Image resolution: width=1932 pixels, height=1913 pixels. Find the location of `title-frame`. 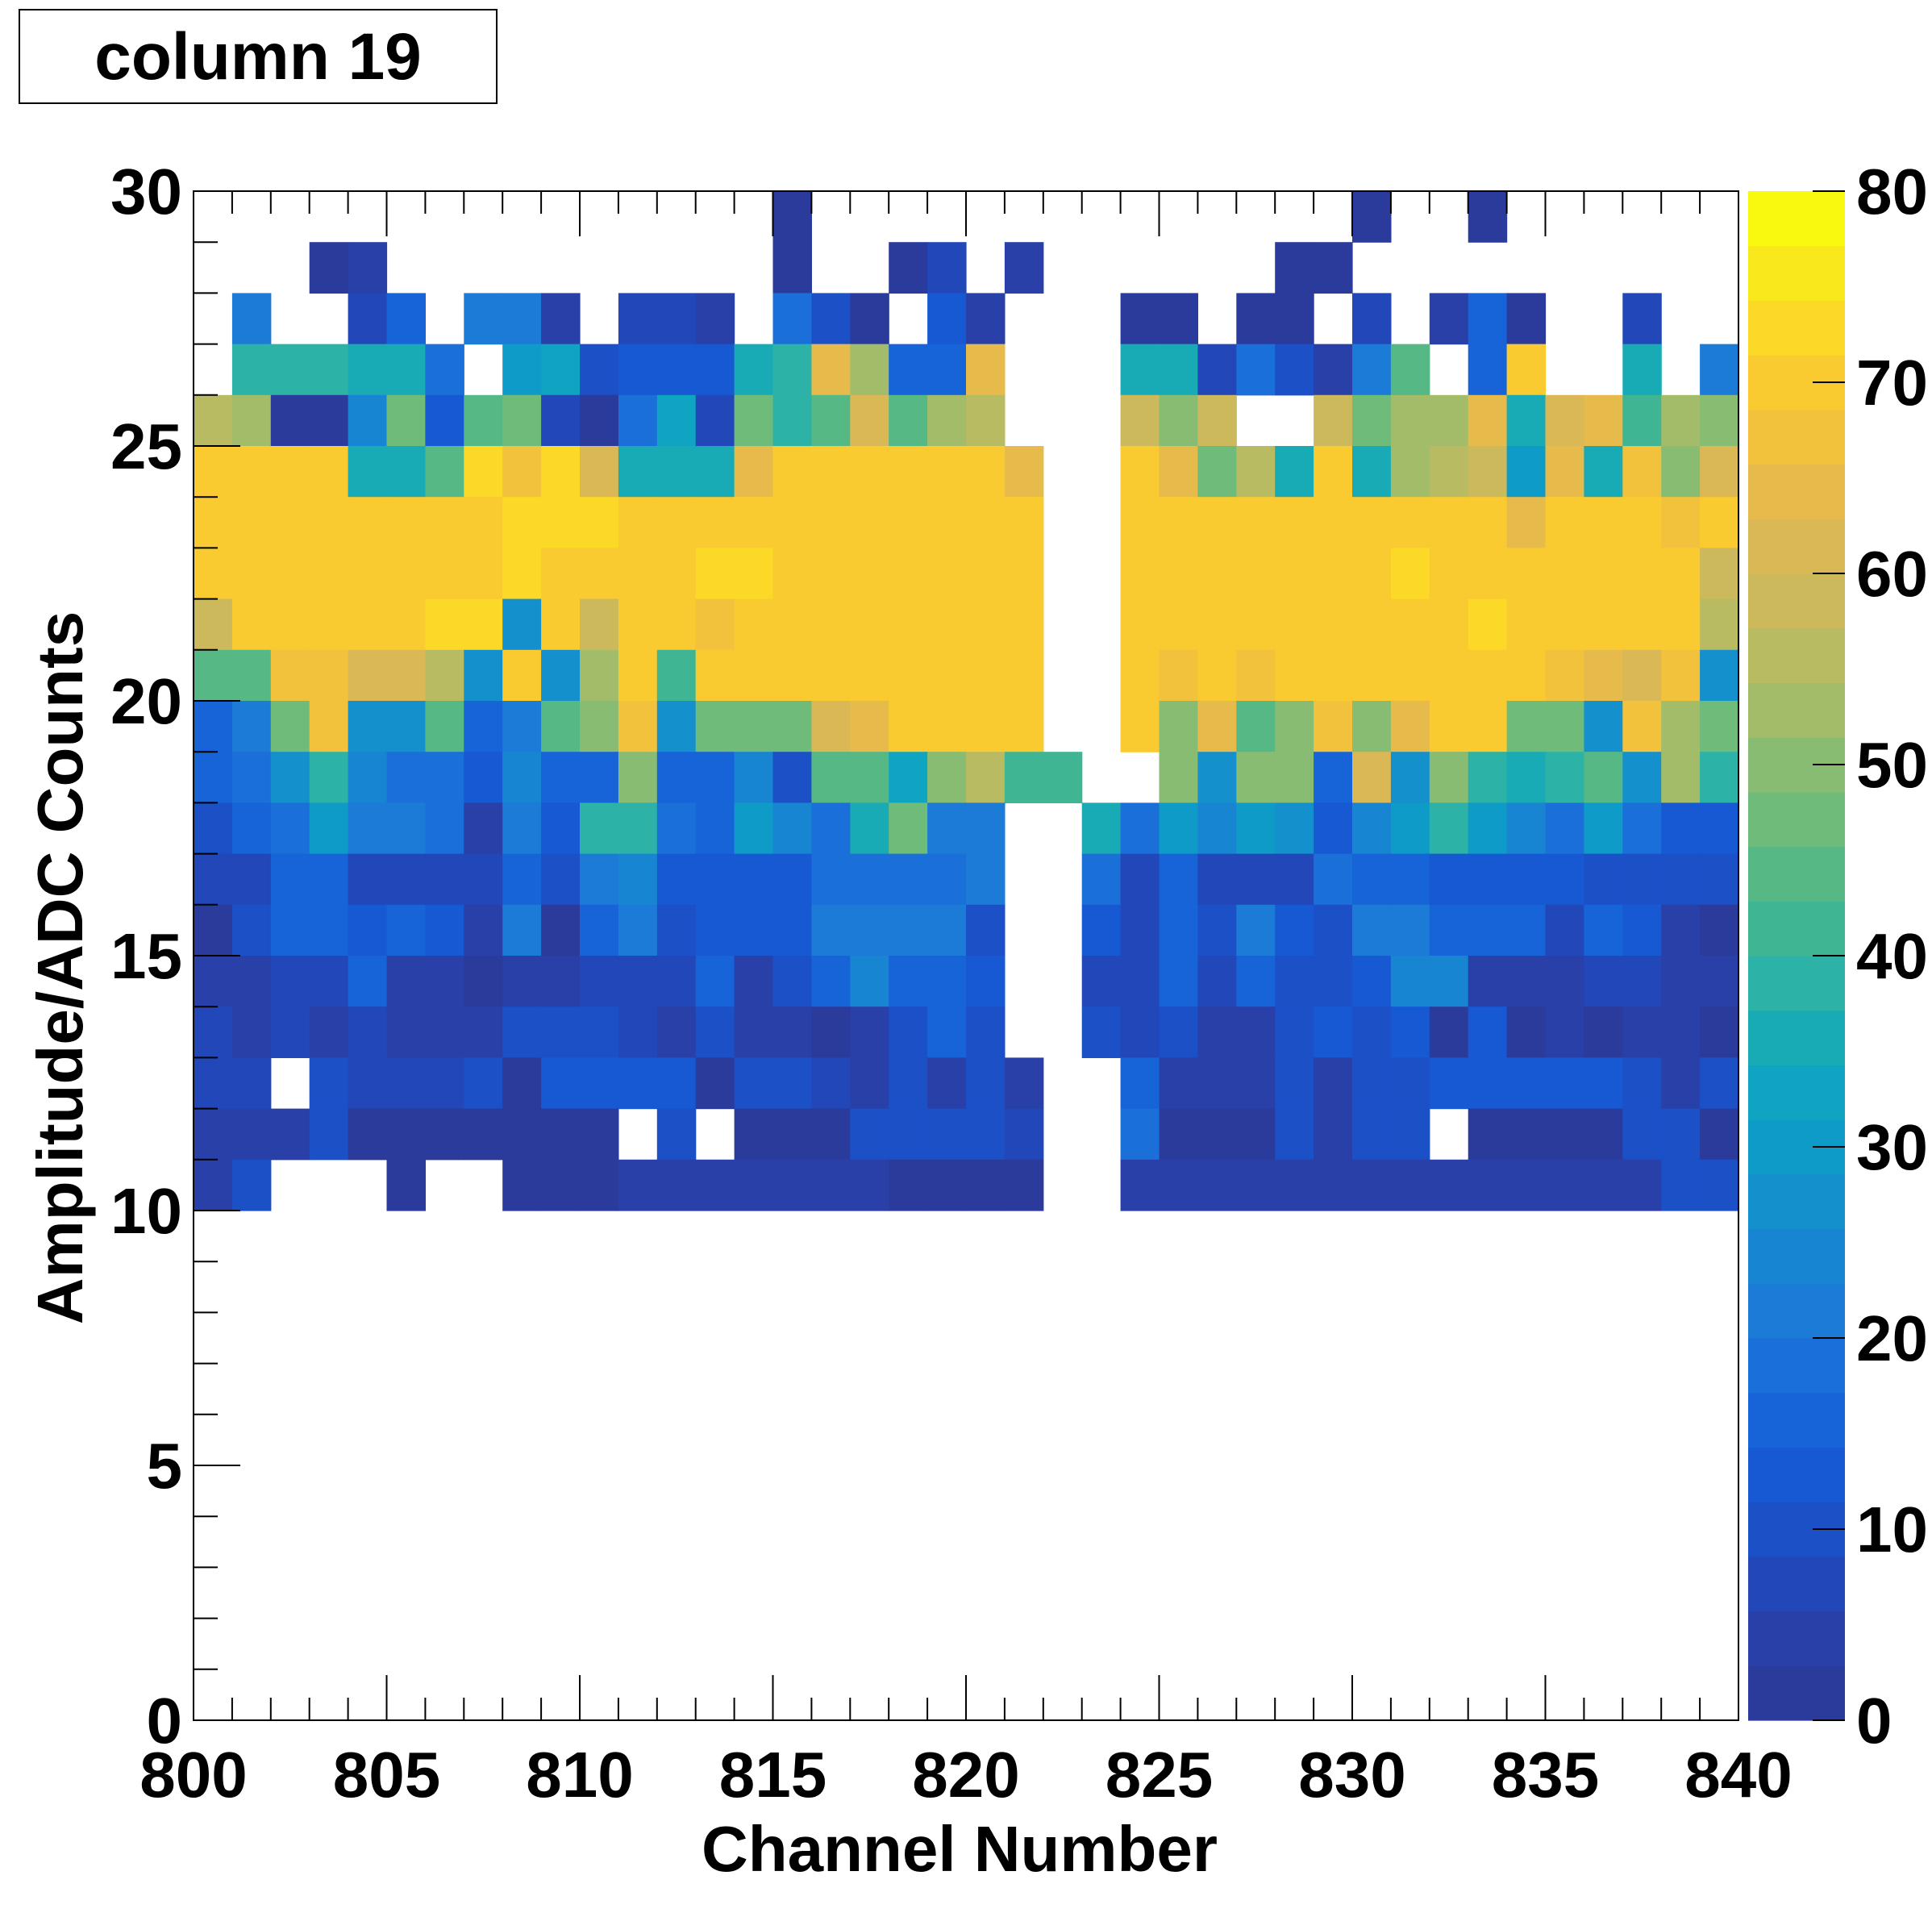

title-frame is located at coordinates (258, 56).